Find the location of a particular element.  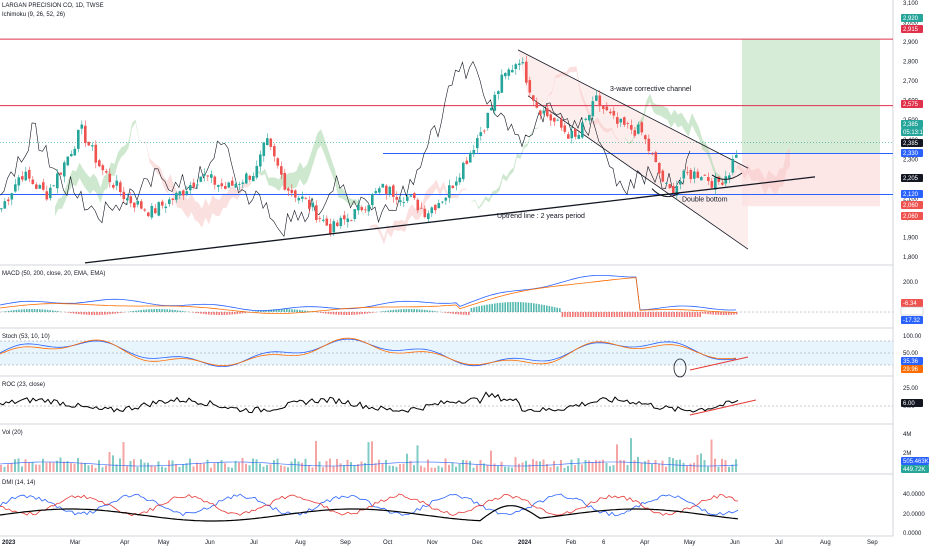

dmi-tick-label: 20.0000 is located at coordinates (914, 515).